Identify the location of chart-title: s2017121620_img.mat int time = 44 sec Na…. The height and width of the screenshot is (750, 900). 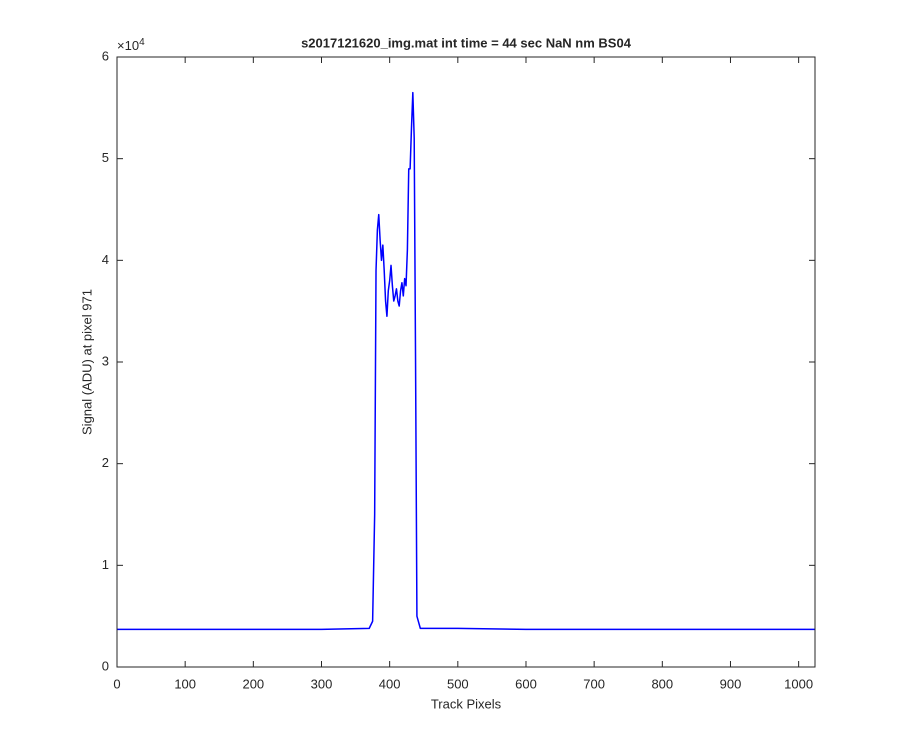
(466, 42).